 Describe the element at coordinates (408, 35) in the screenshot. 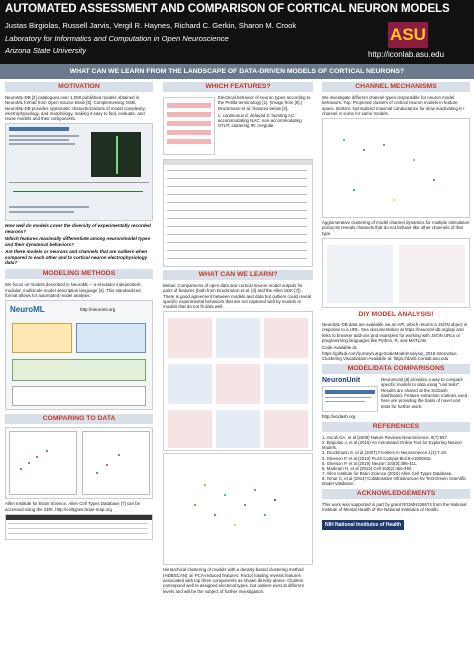

I see `asu-logo: ASU` at that location.